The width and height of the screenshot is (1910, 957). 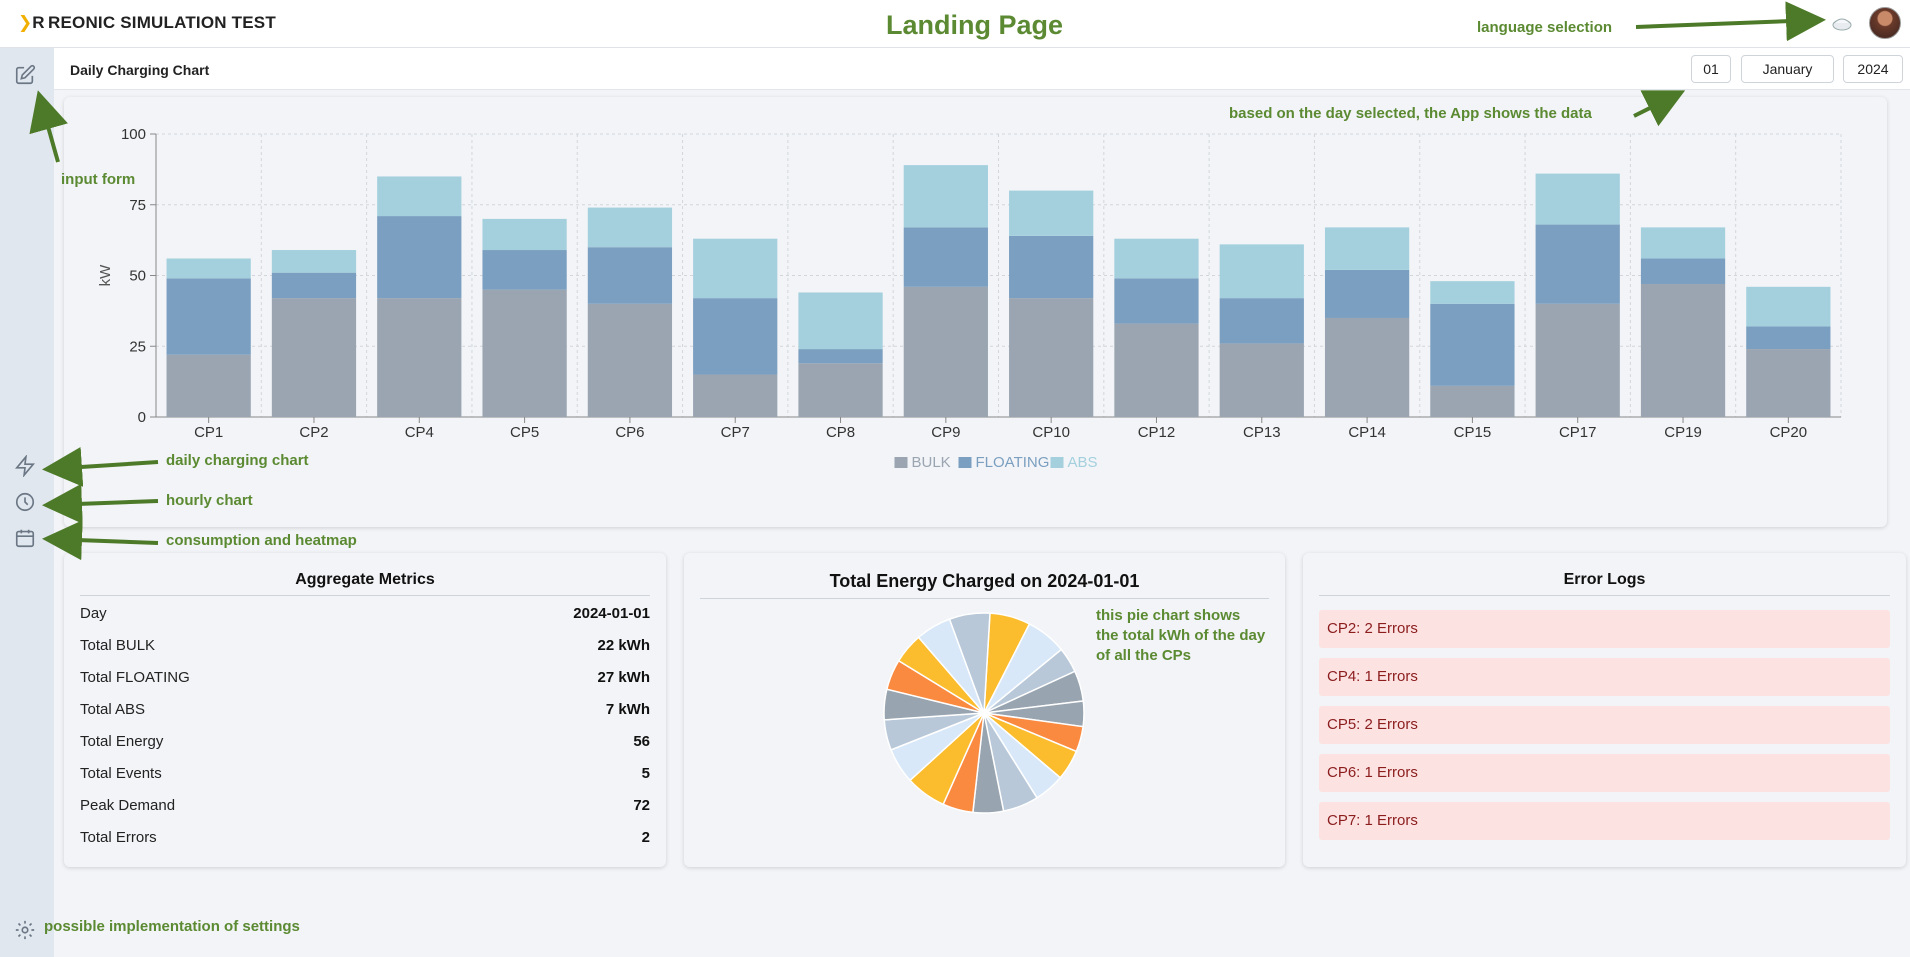 I want to click on y-axis-label: kW, so click(x=105, y=275).